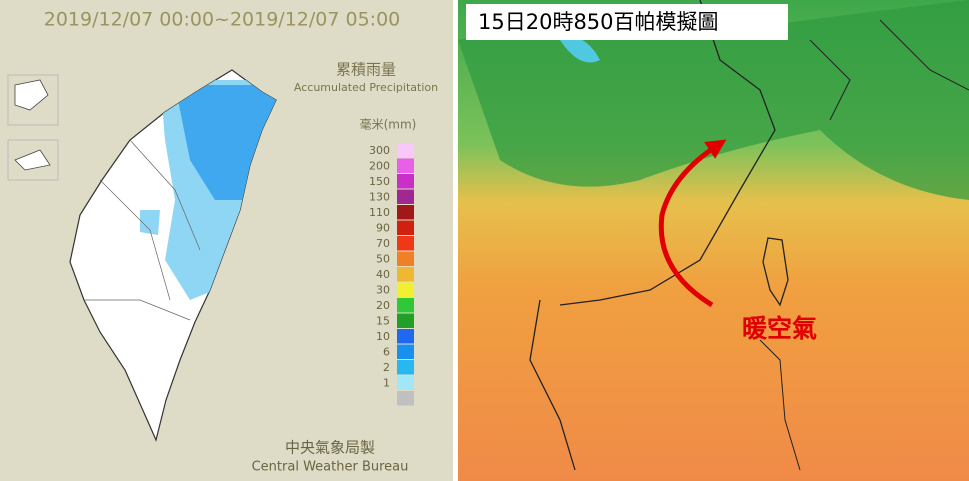 The height and width of the screenshot is (481, 969). I want to click on title-box, so click(627, 22).